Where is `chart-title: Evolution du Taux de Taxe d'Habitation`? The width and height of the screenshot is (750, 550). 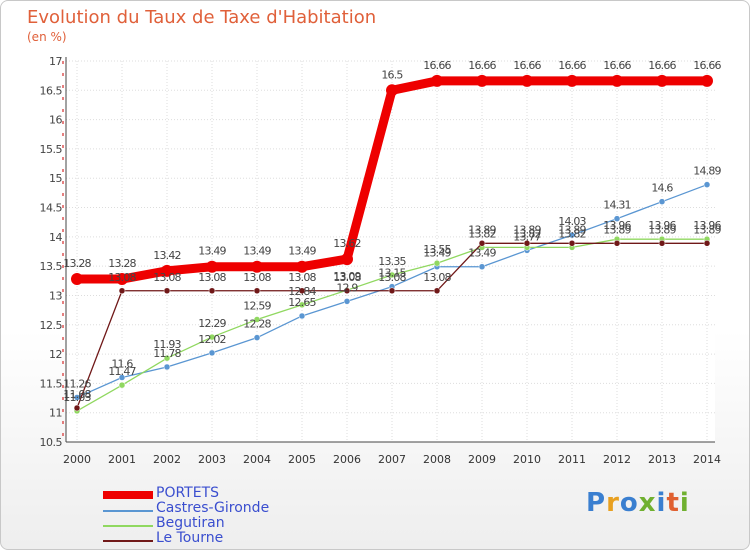
chart-title: Evolution du Taux de Taxe d'Habitation is located at coordinates (202, 17).